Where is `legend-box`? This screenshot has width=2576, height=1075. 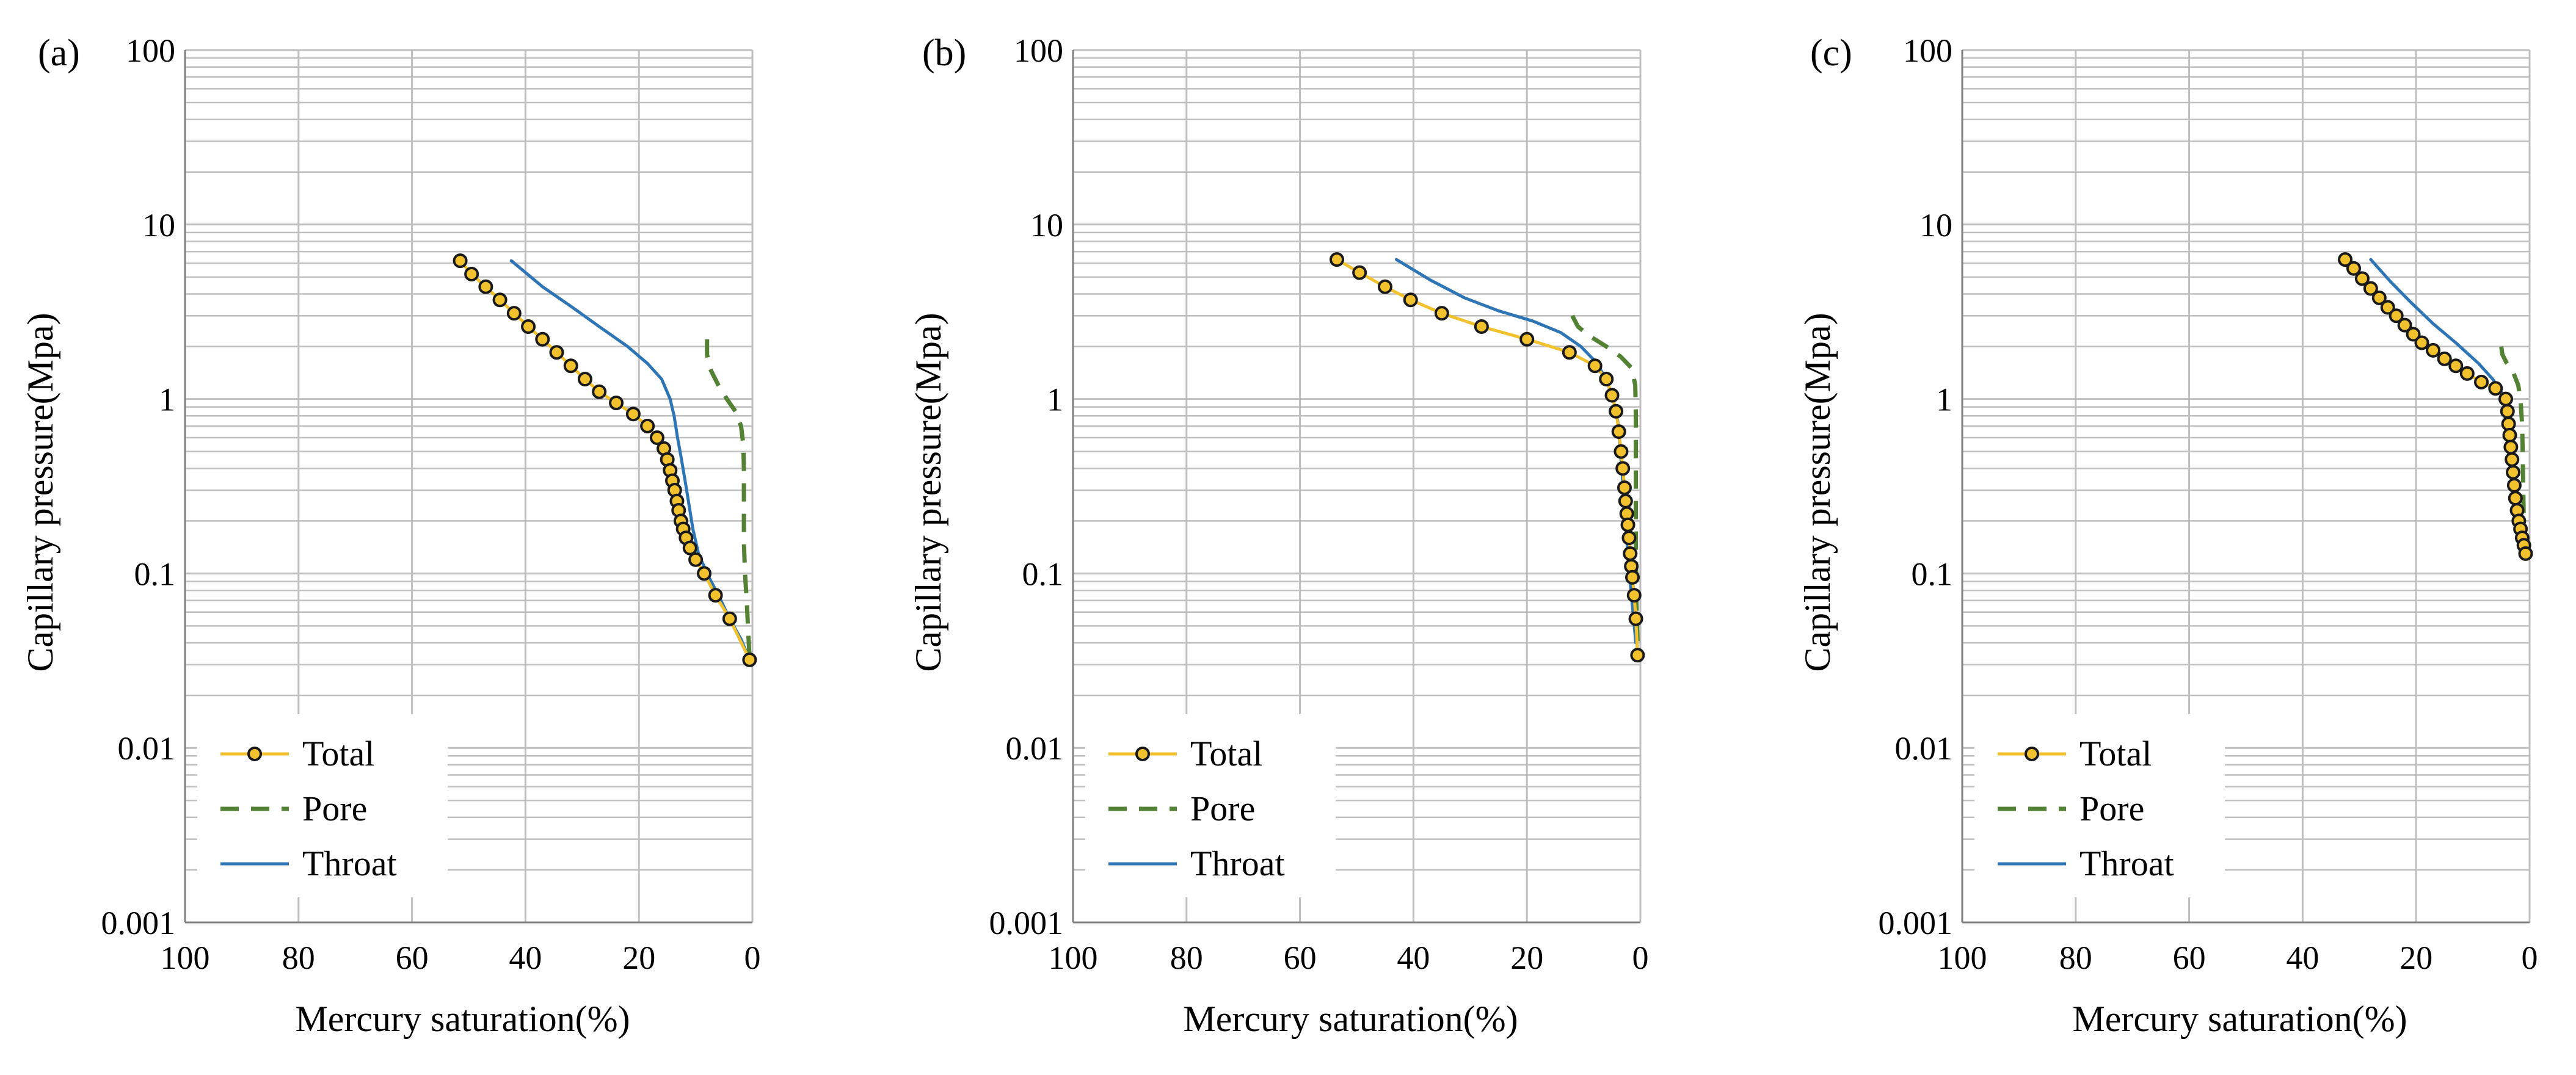
legend-box is located at coordinates (1210, 805).